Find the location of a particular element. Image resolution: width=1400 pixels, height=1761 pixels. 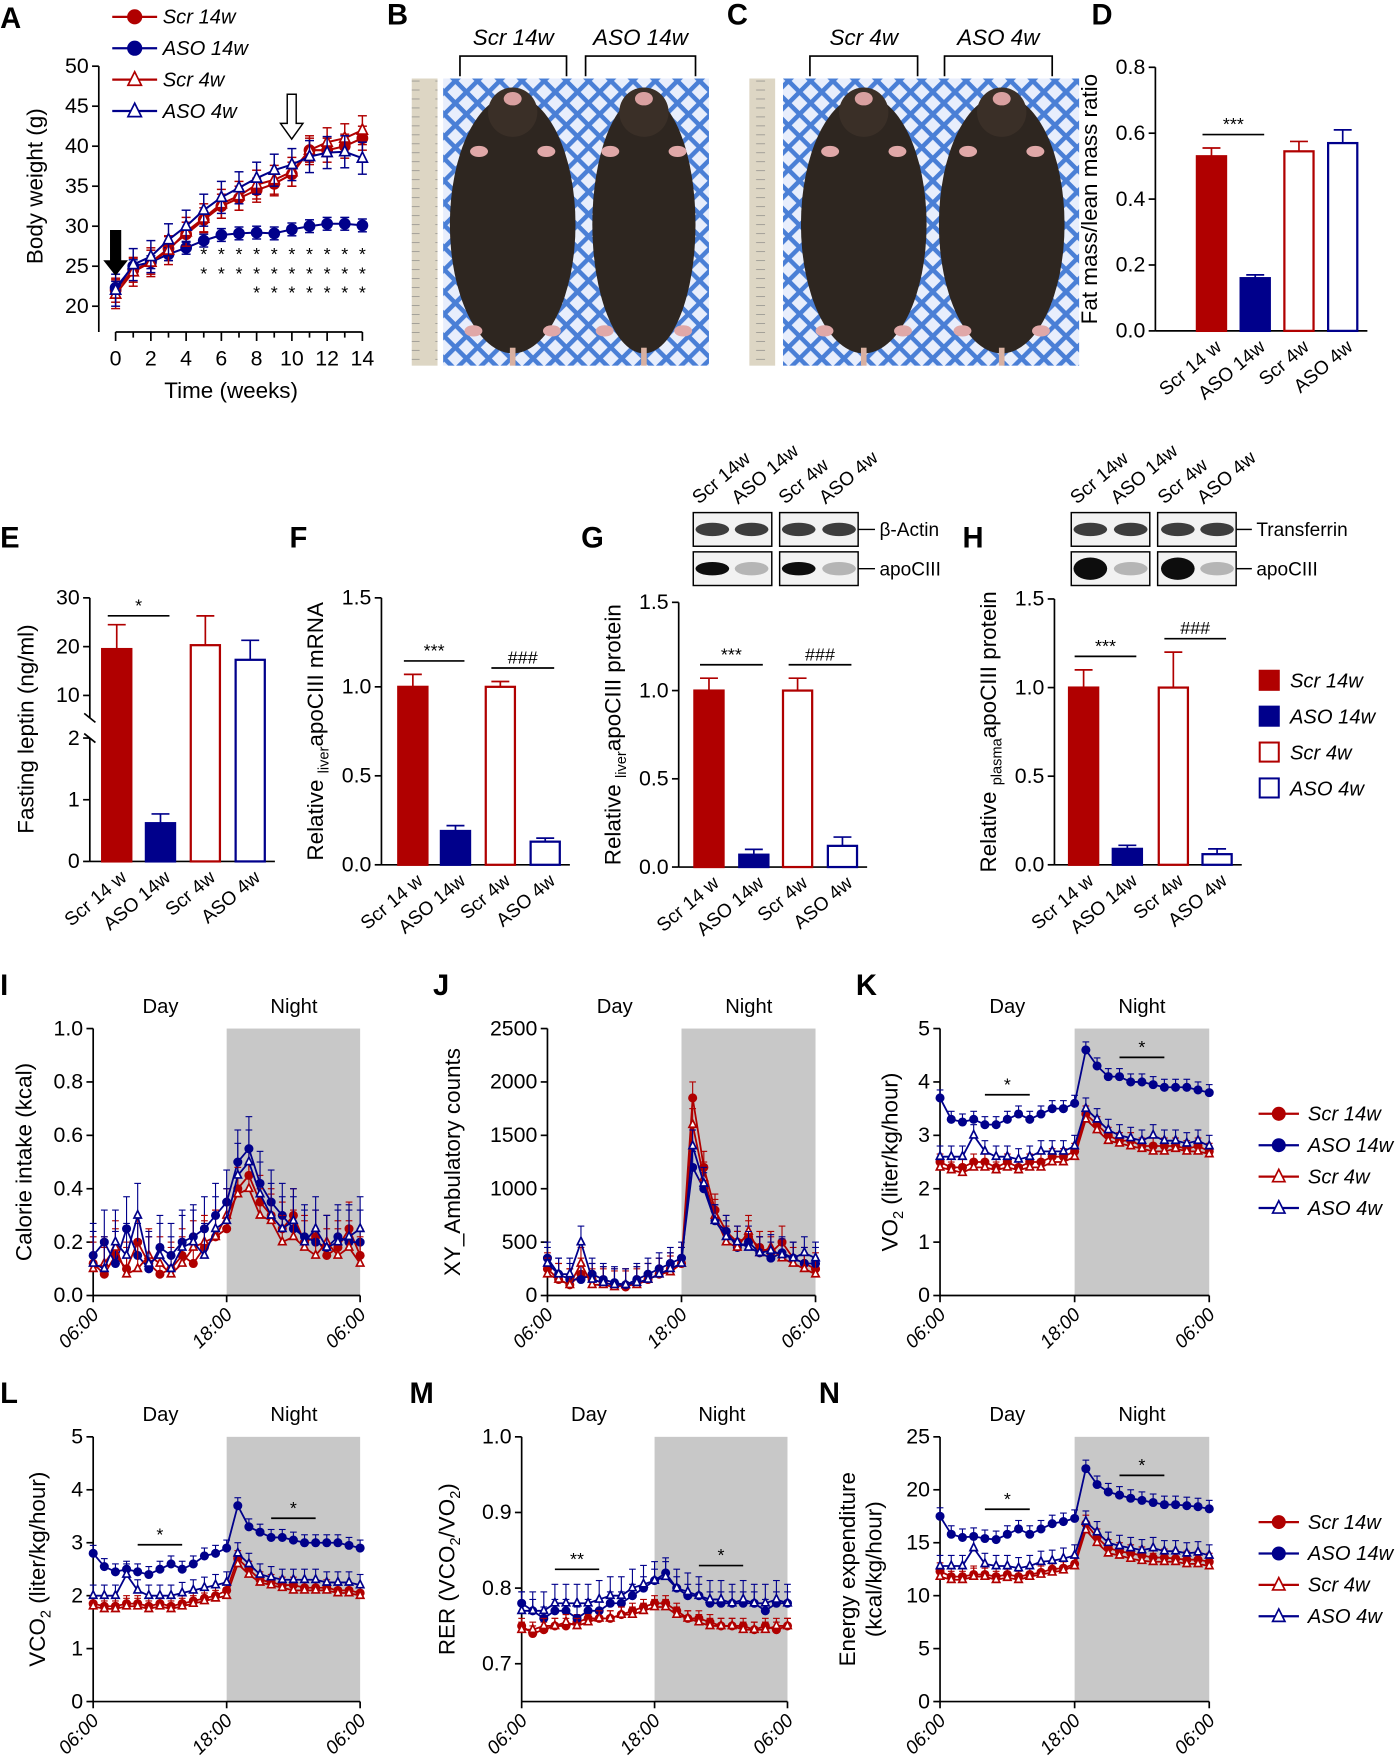

panel-letter: D is located at coordinates (1101, 16).